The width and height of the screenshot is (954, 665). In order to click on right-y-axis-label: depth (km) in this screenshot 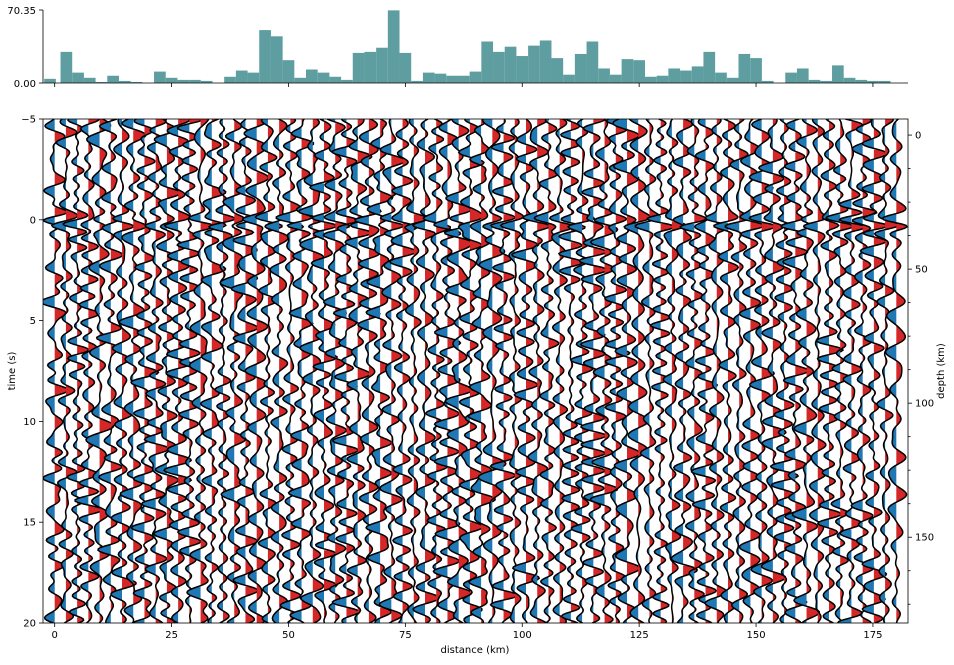, I will do `click(941, 371)`.